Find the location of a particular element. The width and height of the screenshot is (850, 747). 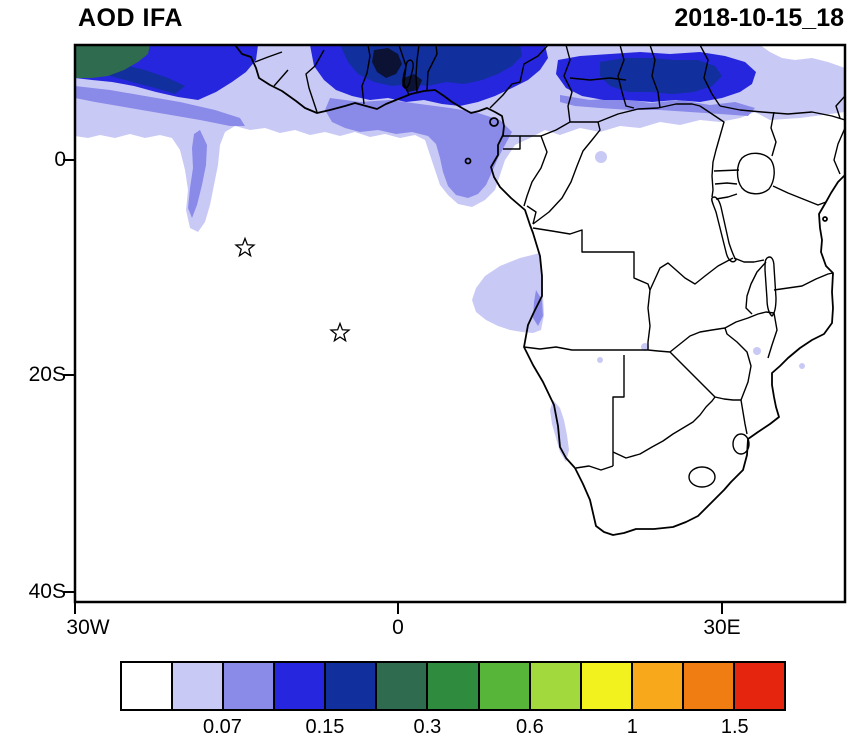

lake-victoria is located at coordinates (755, 173).